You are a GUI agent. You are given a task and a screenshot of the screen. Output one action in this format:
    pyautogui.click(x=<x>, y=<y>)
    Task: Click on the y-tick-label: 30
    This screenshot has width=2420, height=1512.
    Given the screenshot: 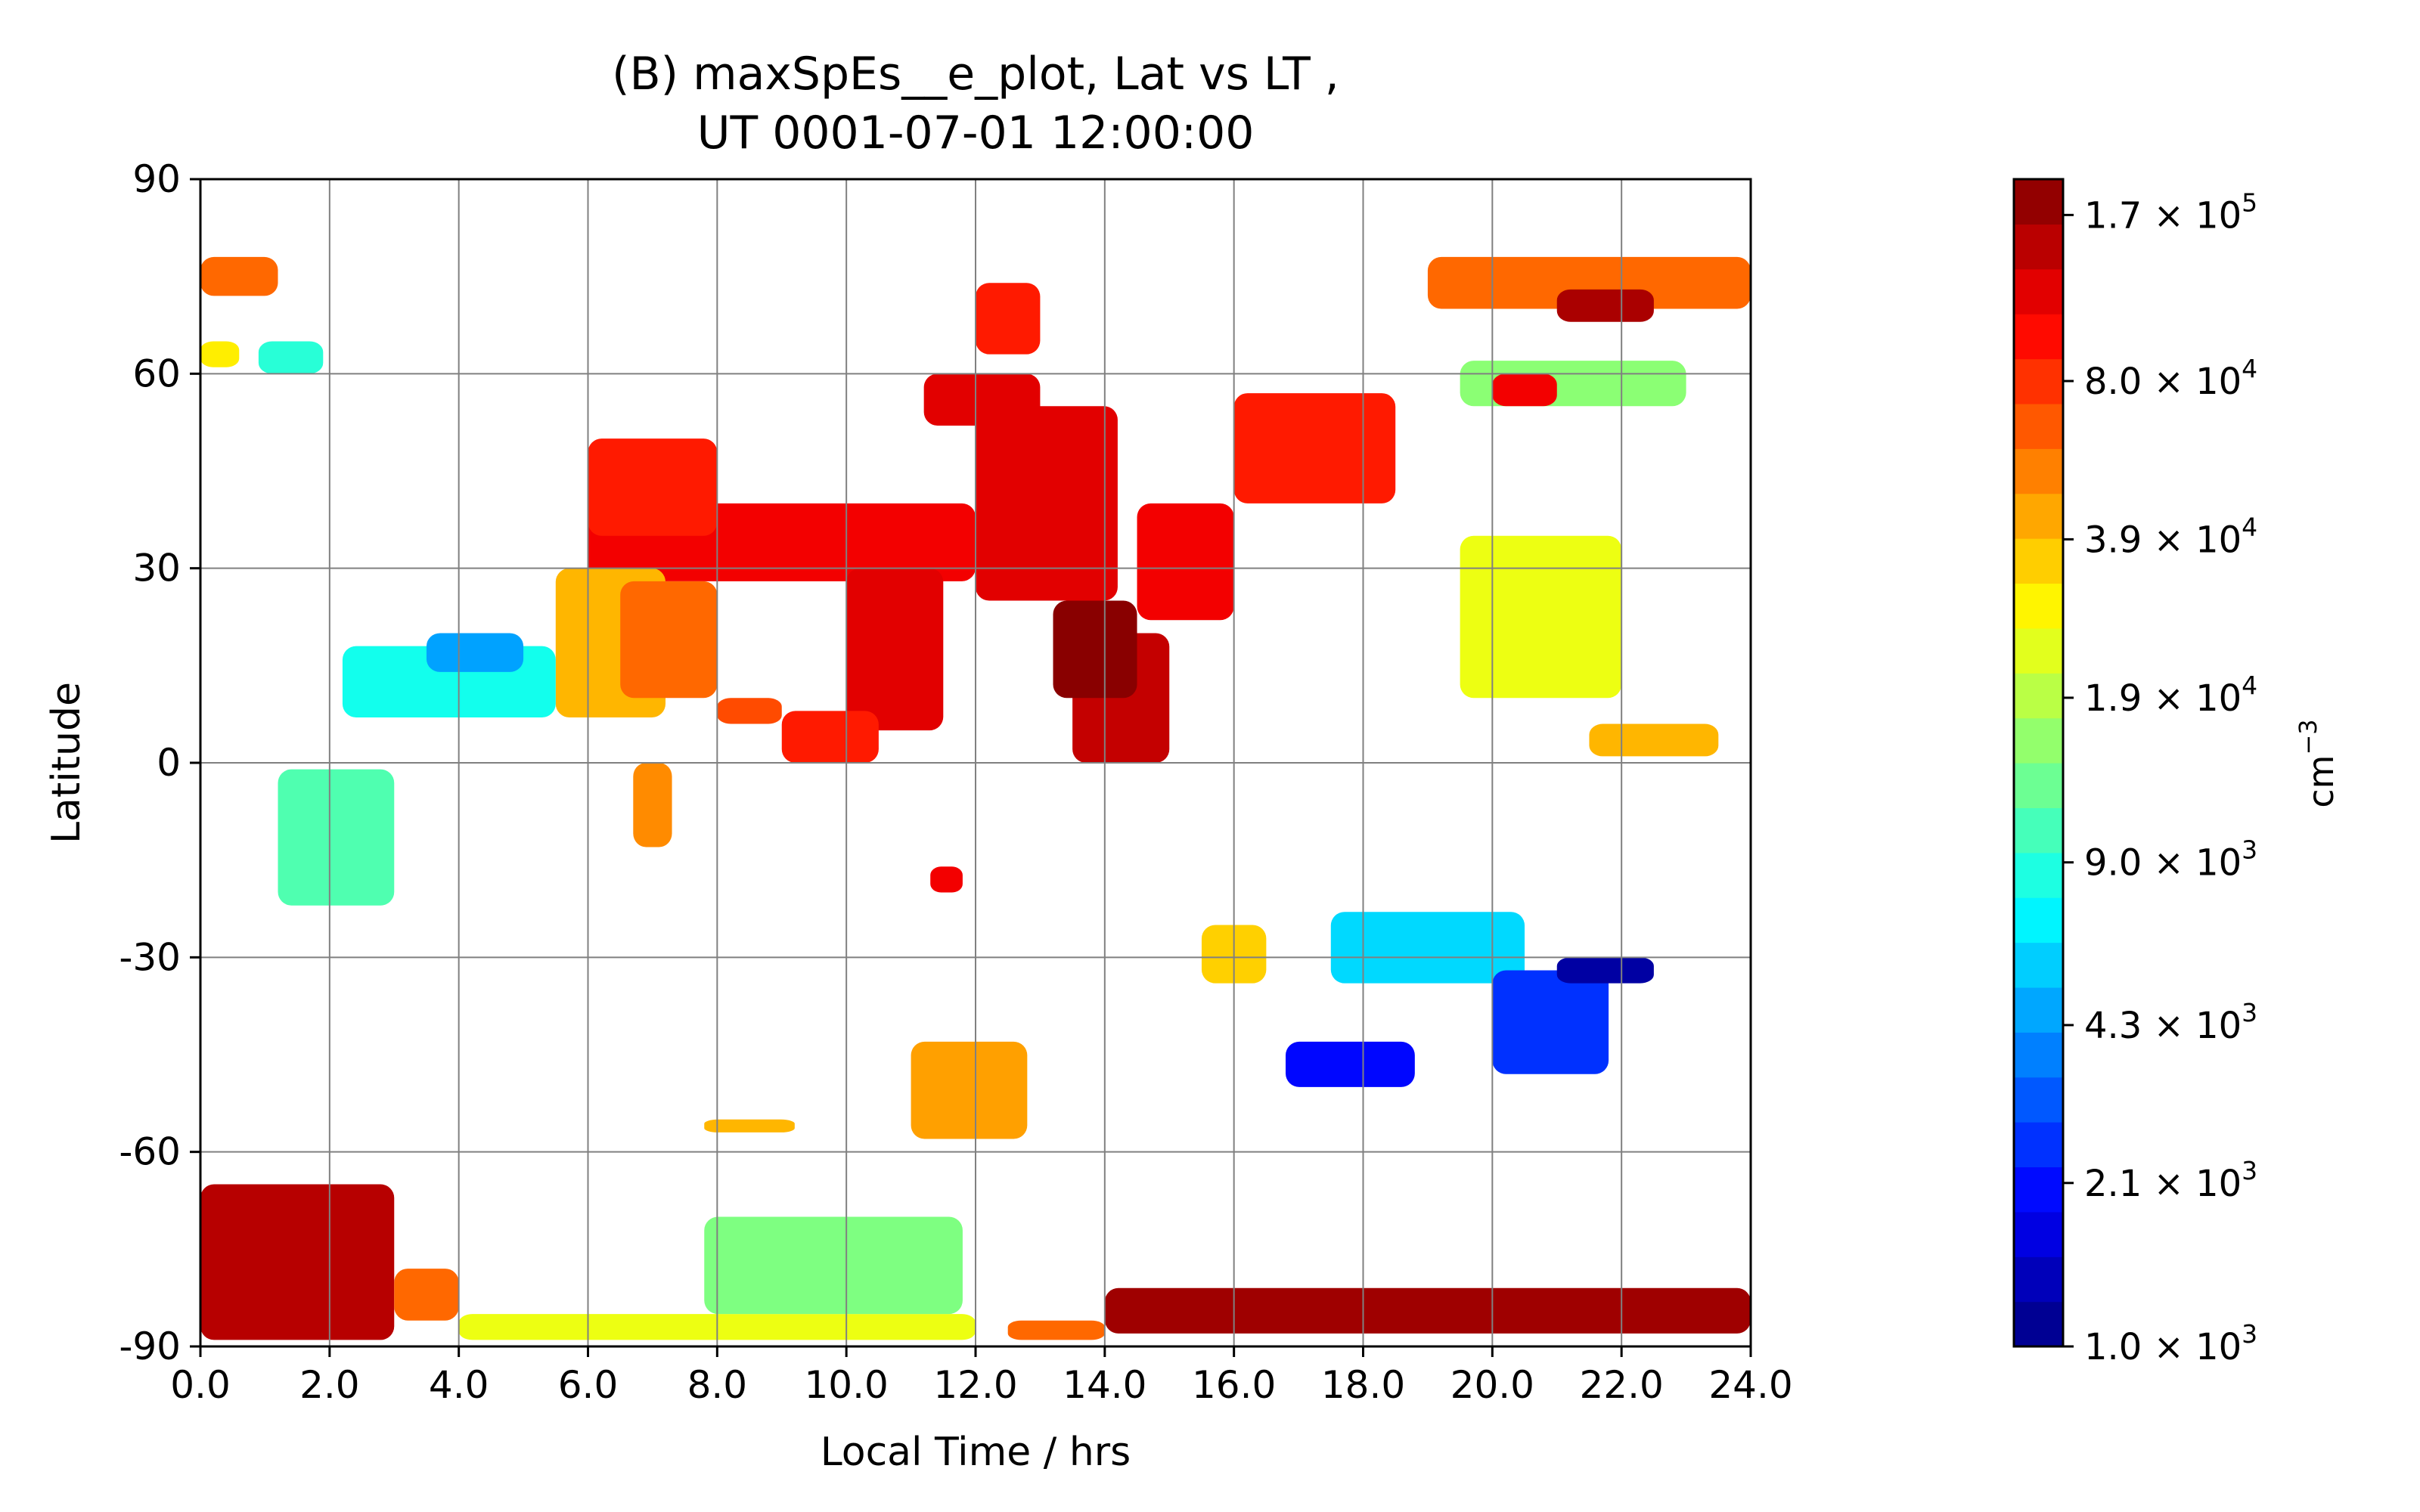 What is the action you would take?
    pyautogui.click(x=156, y=568)
    